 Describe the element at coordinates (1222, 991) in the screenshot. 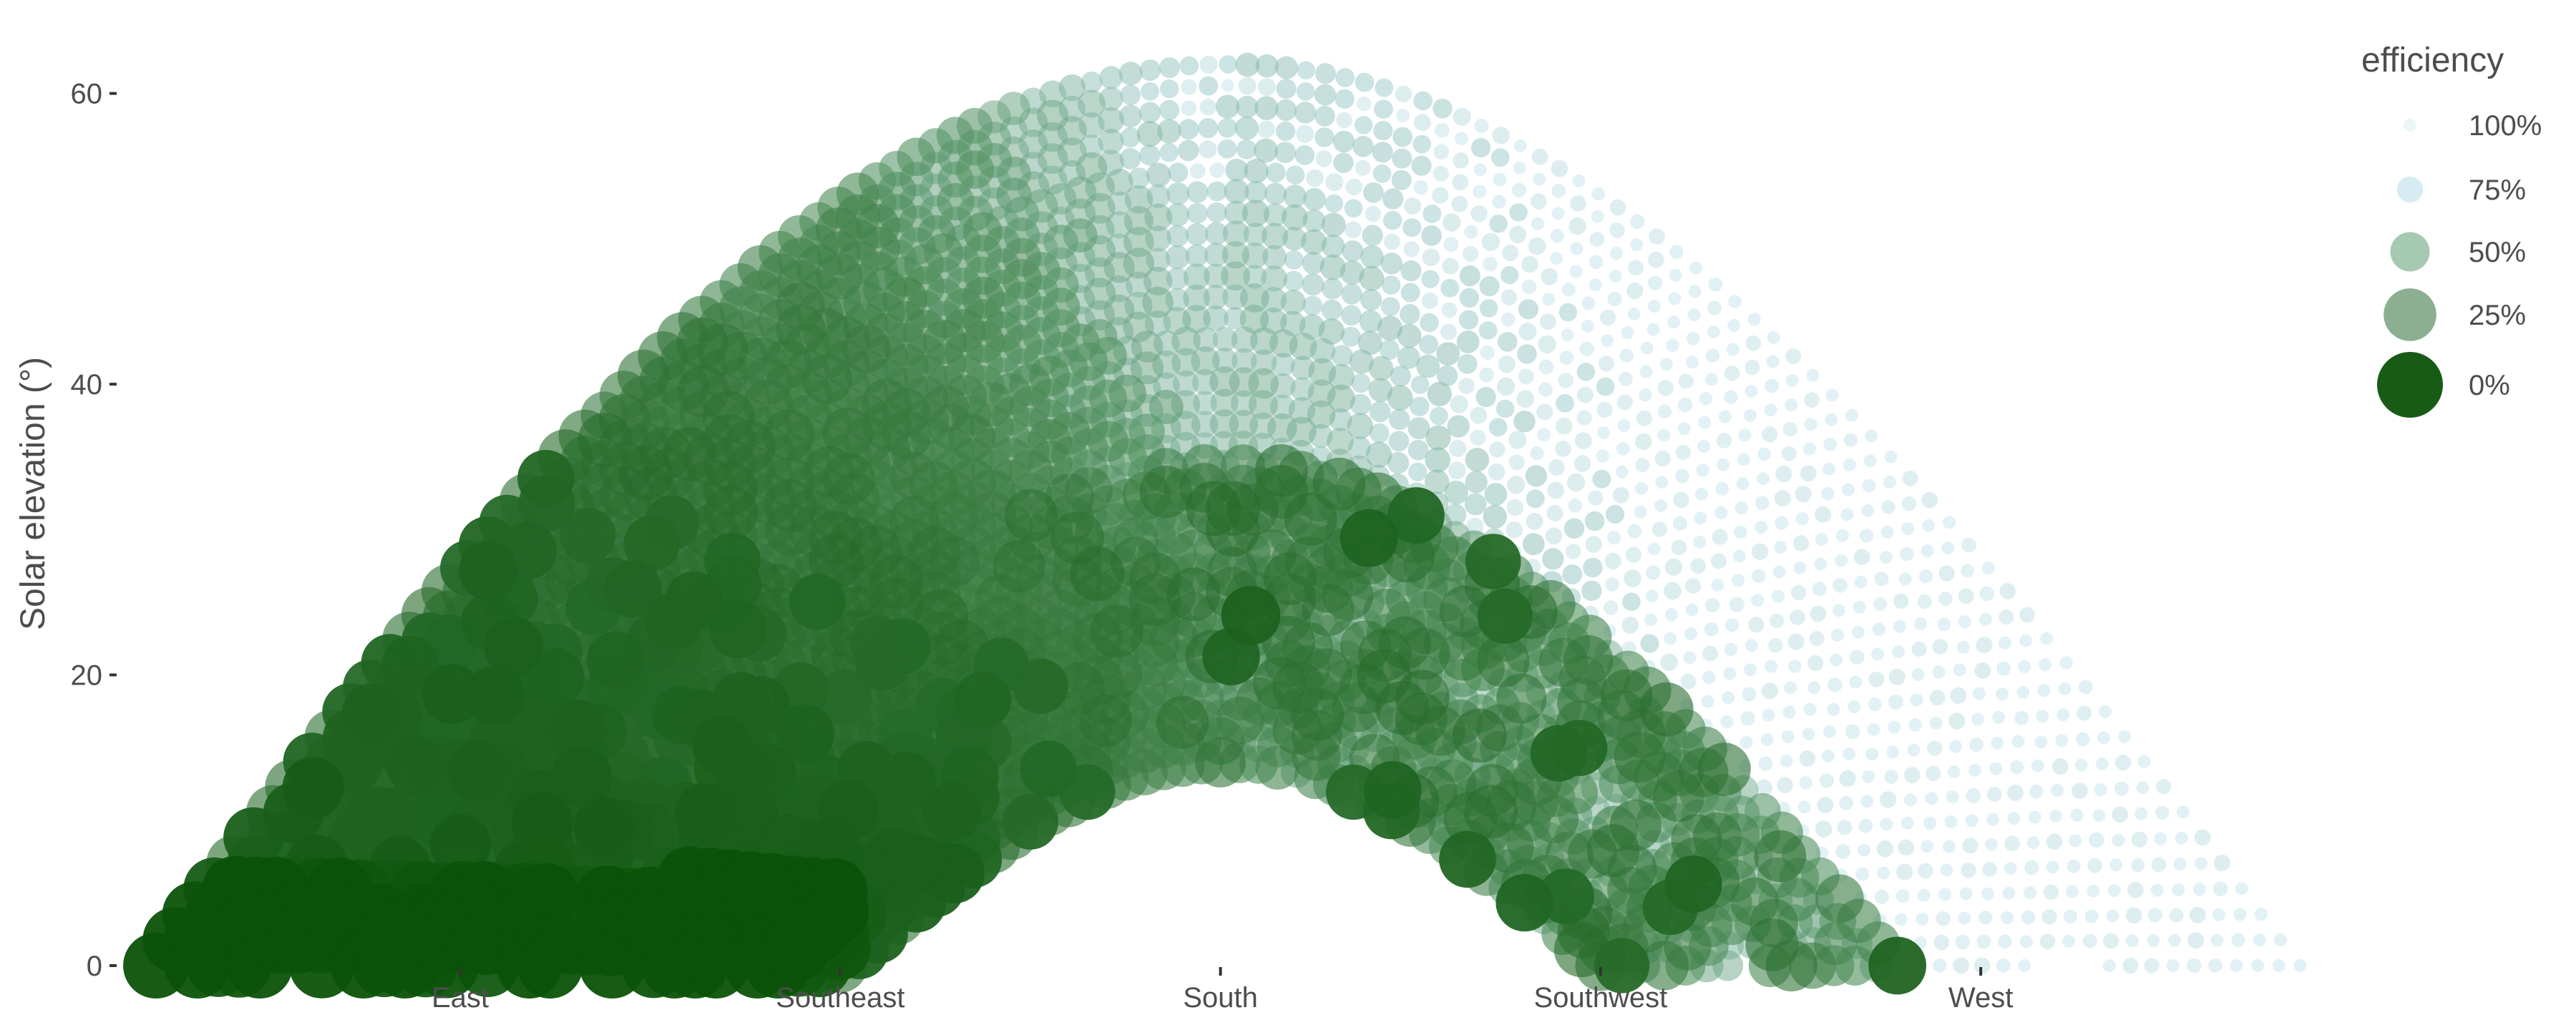

I see `x-axis: East Southeast South Southwest West` at that location.